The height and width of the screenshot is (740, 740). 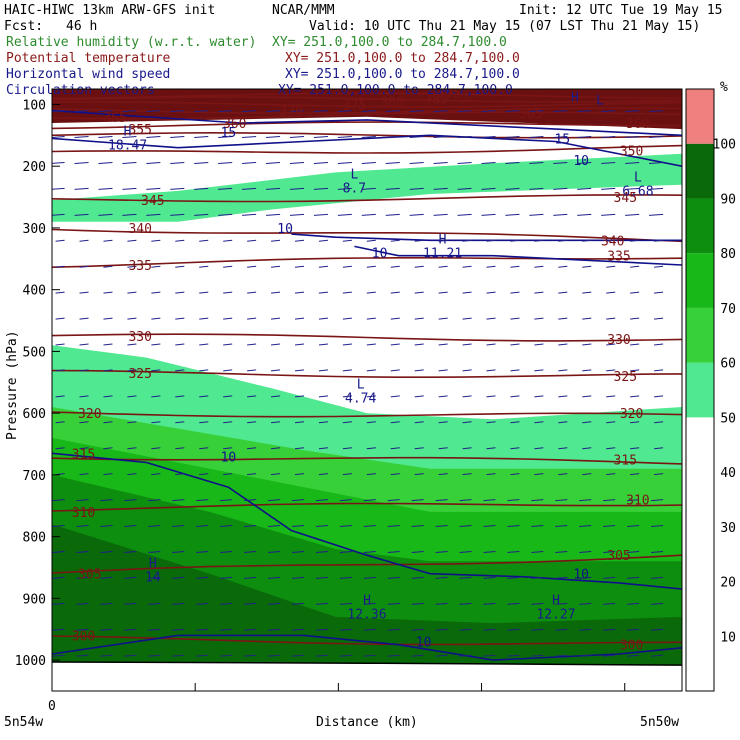 What do you see at coordinates (12, 385) in the screenshot?
I see `y-axis-label: Pressure (hPa)` at bounding box center [12, 385].